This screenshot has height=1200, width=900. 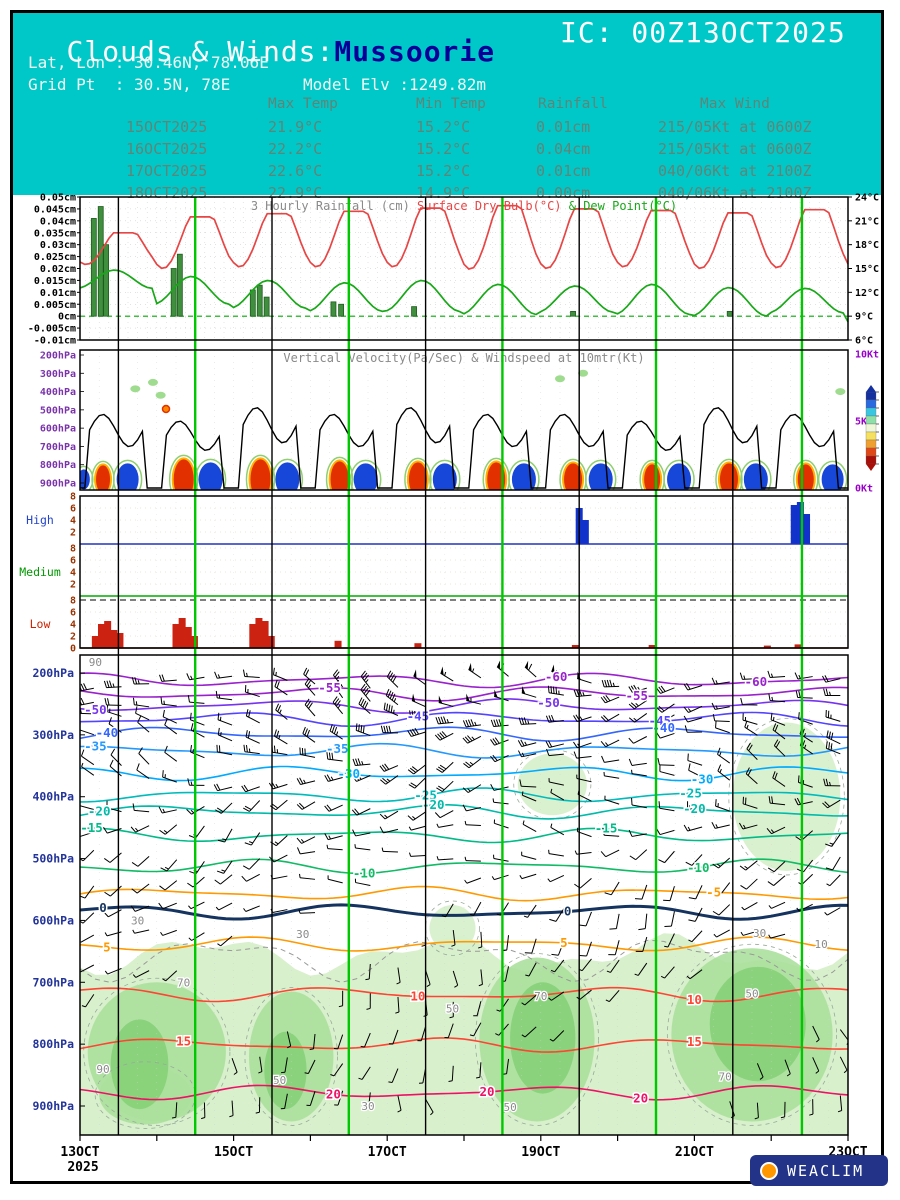 What do you see at coordinates (540, 1152) in the screenshot?
I see `svg-text: 19OCT` at bounding box center [540, 1152].